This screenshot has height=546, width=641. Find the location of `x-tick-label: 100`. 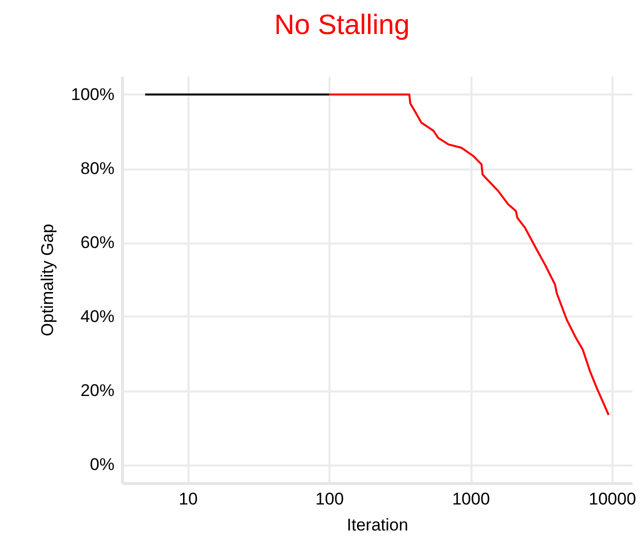

x-tick-label: 100 is located at coordinates (329, 499).